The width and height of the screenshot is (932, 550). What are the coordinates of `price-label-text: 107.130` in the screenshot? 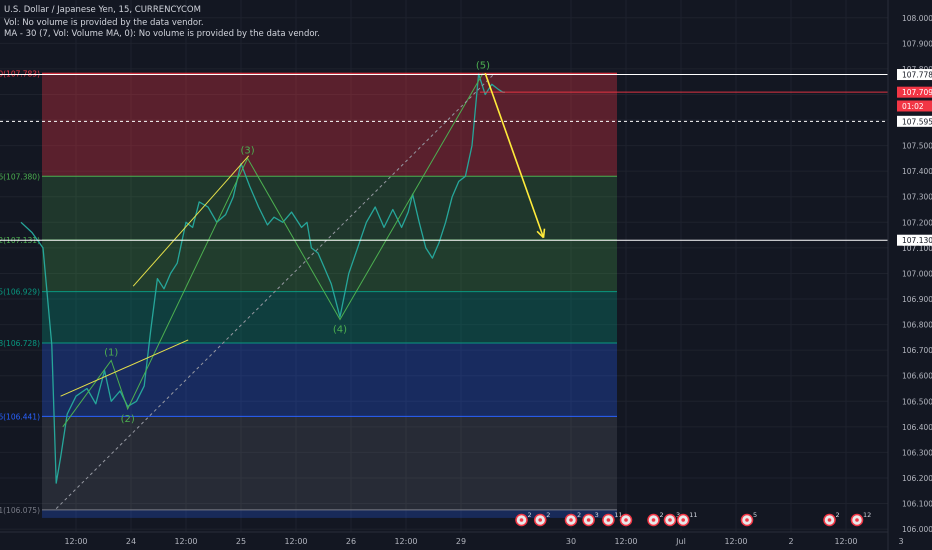 It's located at (917, 240).